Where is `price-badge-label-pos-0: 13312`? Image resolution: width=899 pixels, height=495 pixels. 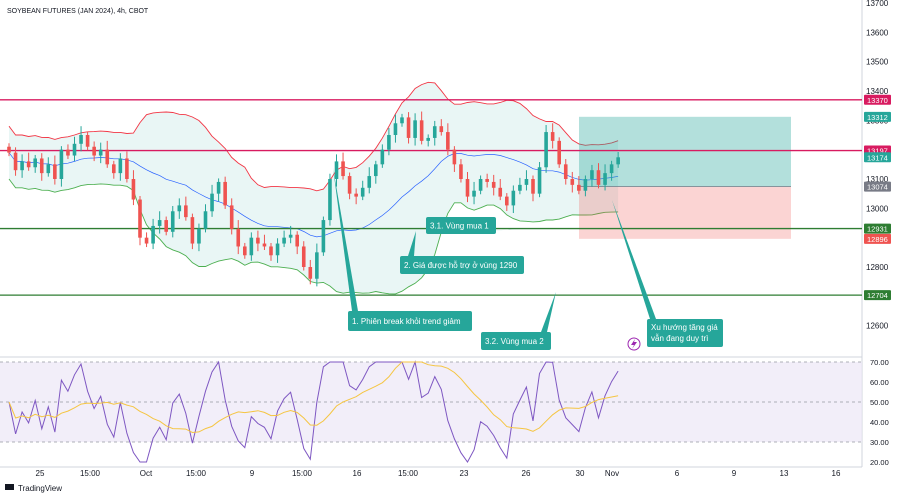 price-badge-label-pos-0: 13312 is located at coordinates (877, 117).